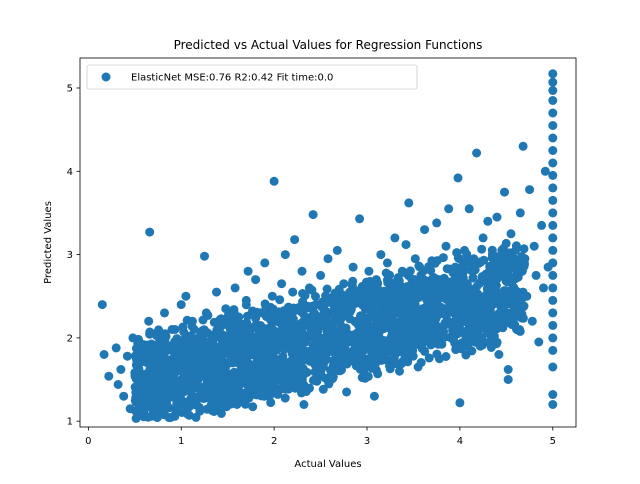  What do you see at coordinates (232, 78) in the screenshot?
I see `legend-entry-label: ElasticNet MSE:0.76 R2:0.42 Fit time:0.0` at bounding box center [232, 78].